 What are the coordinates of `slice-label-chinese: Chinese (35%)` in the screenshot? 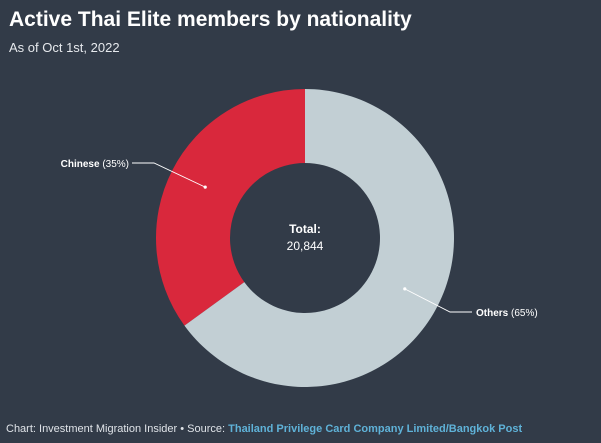 It's located at (95, 164).